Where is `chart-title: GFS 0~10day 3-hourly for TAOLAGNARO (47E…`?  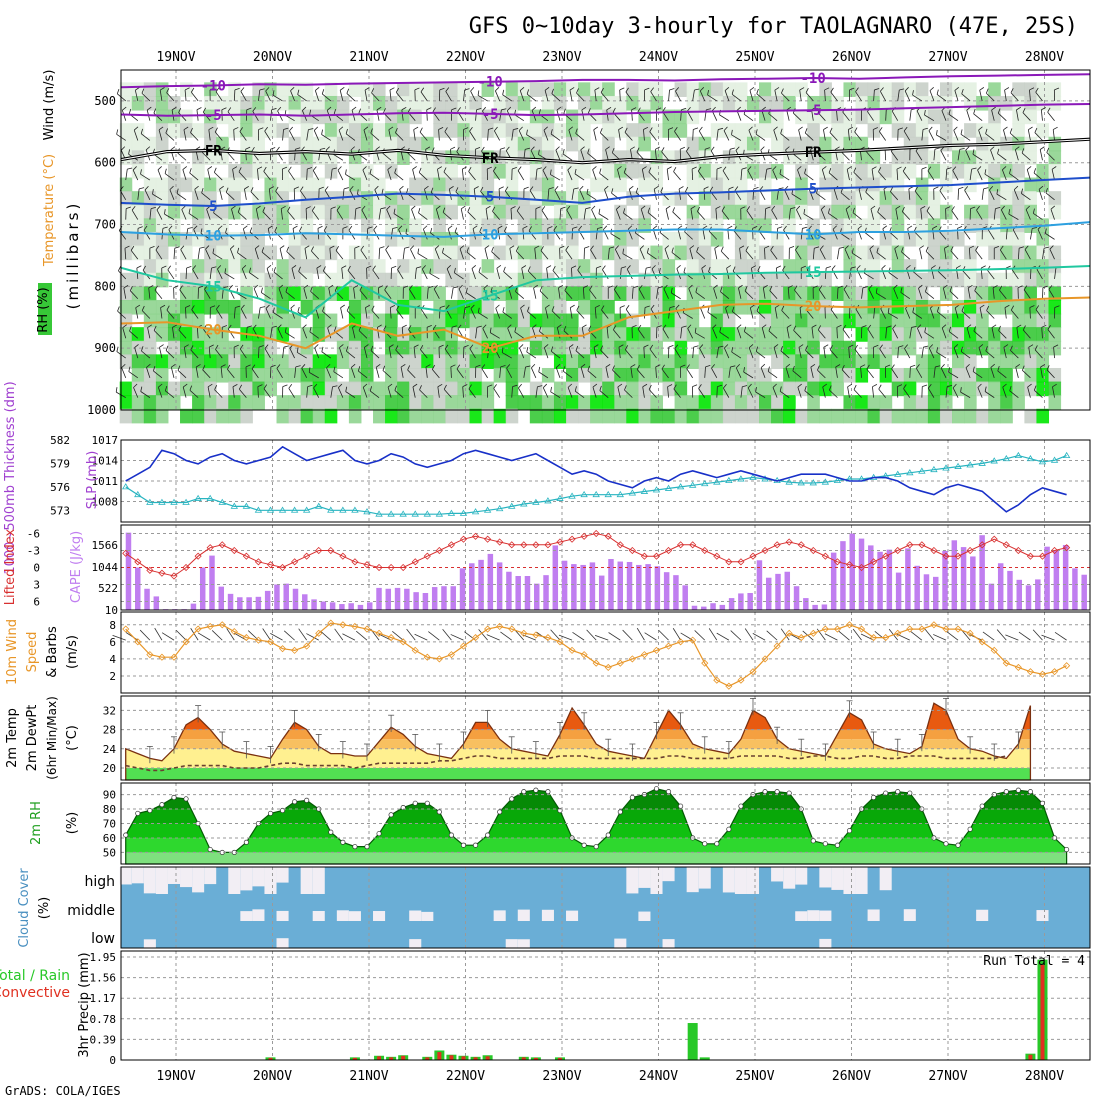 chart-title: GFS 0~10day 3-hourly for TAOLAGNARO (47E… is located at coordinates (773, 26).